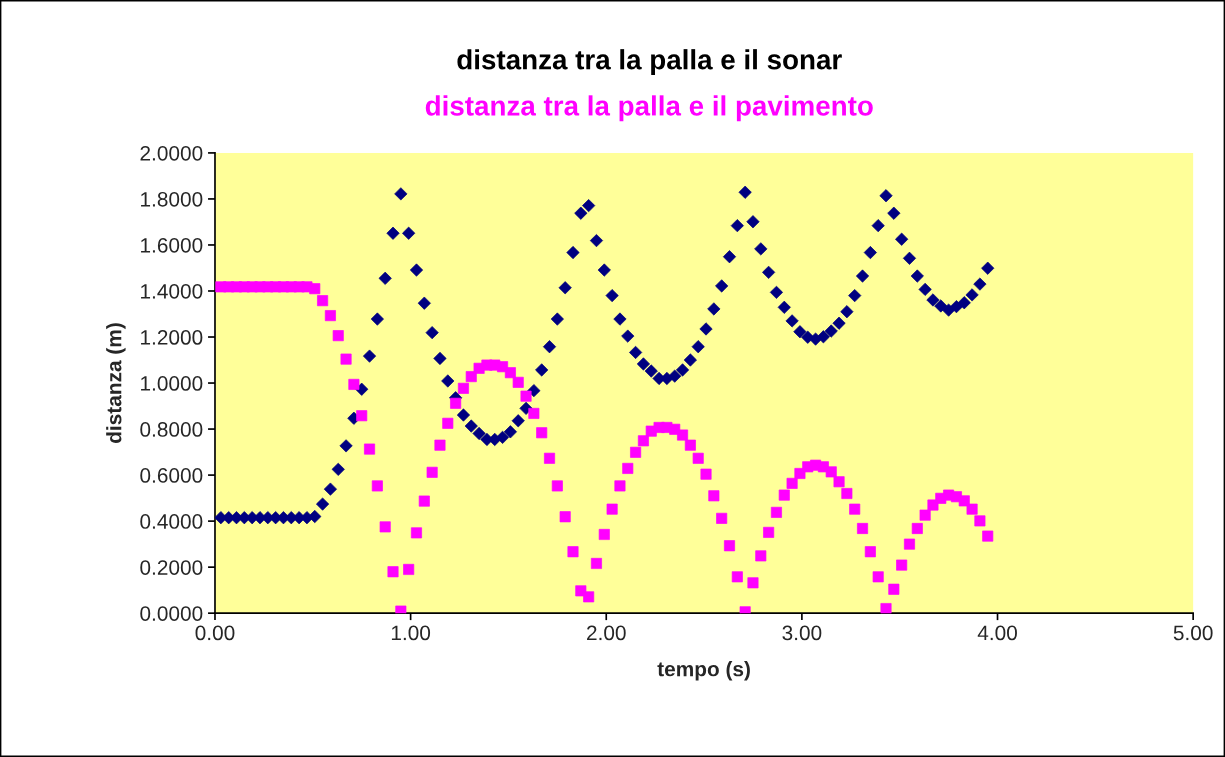 The height and width of the screenshot is (757, 1225). What do you see at coordinates (1193, 633) in the screenshot?
I see `x-tick-label: 5.00` at bounding box center [1193, 633].